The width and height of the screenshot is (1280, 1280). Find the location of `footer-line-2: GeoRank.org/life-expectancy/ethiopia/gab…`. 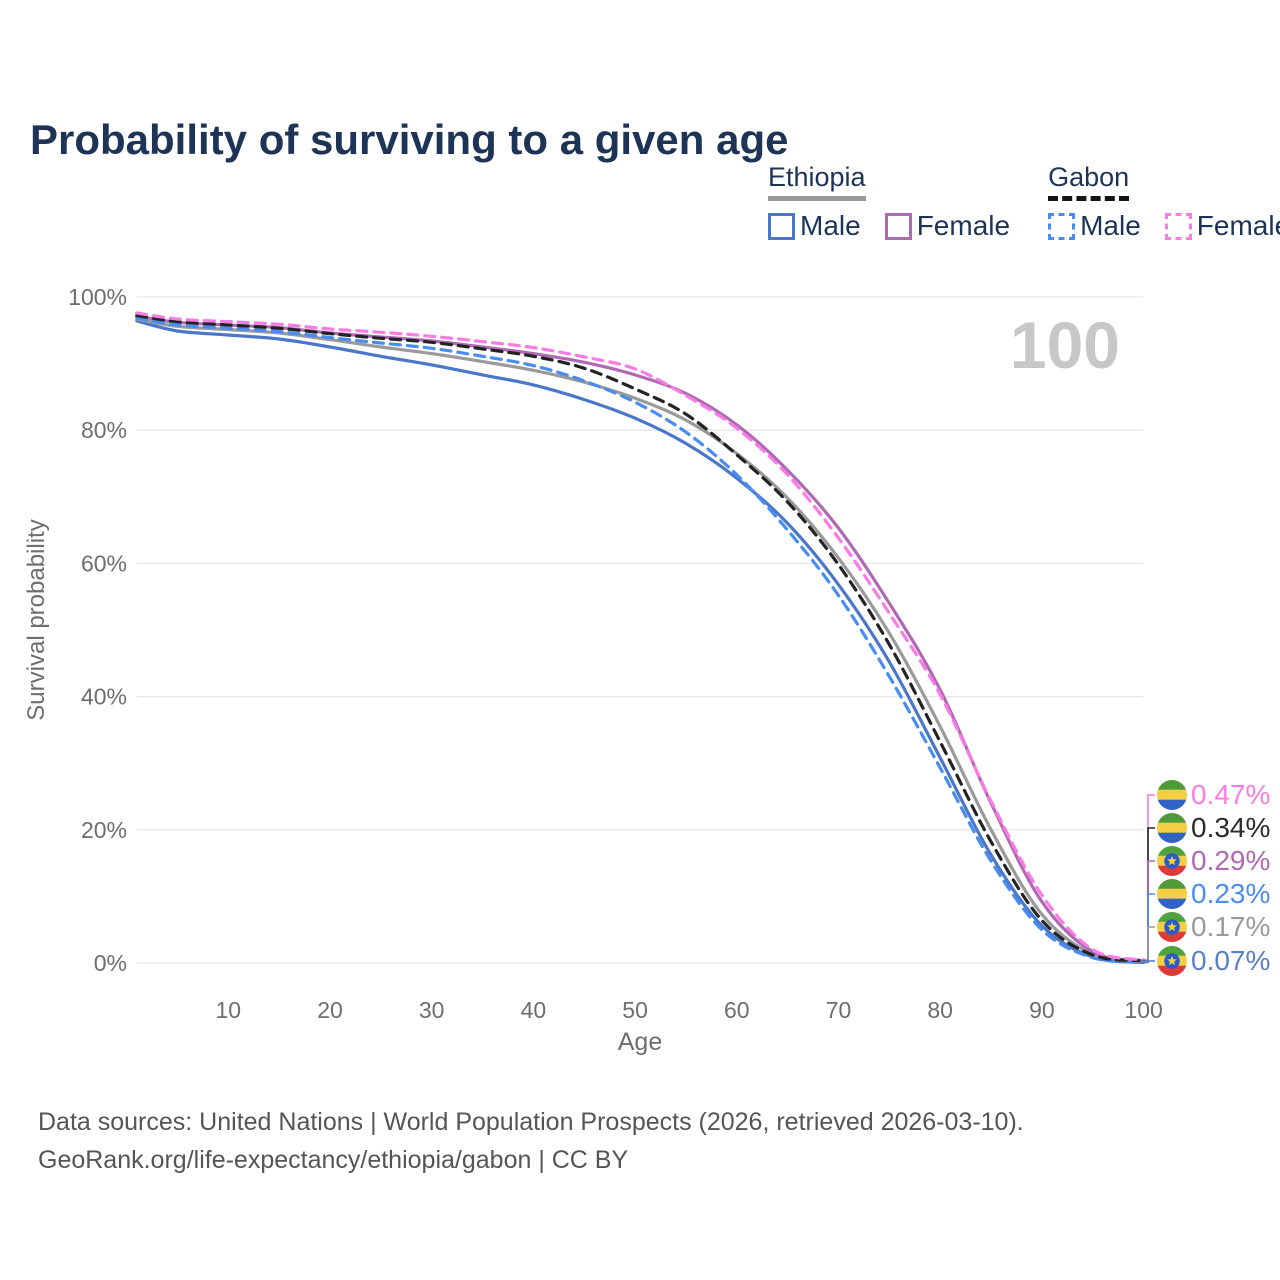

footer-line-2: GeoRank.org/life-expectancy/ethiopia/gab… is located at coordinates (333, 1160).